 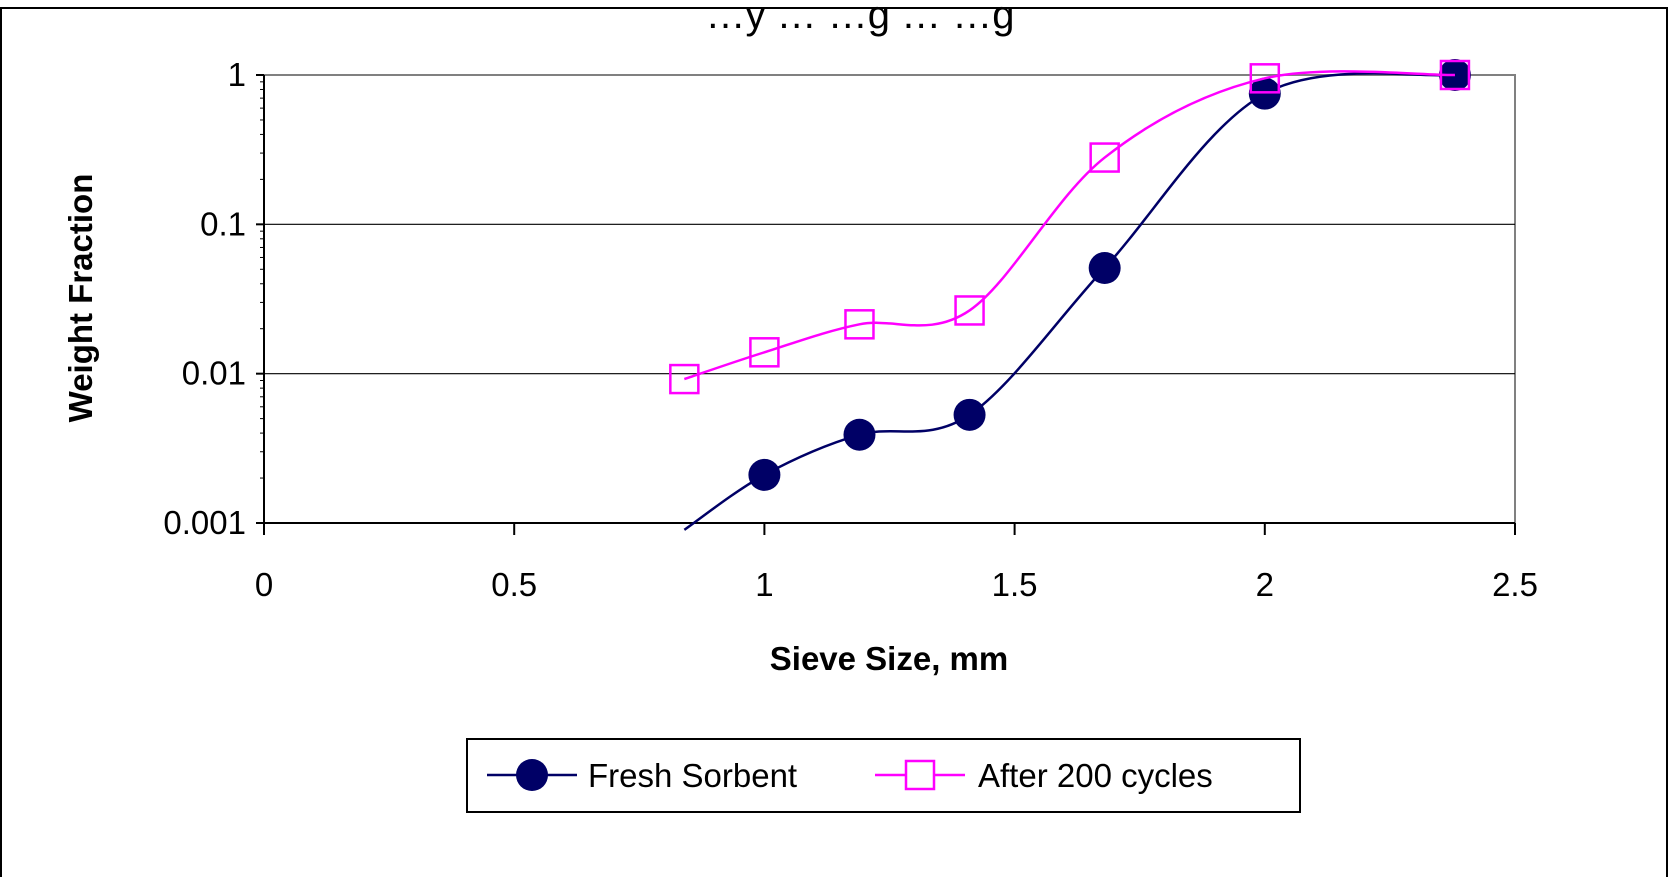 I want to click on legend-marker-fresh, so click(x=532, y=775).